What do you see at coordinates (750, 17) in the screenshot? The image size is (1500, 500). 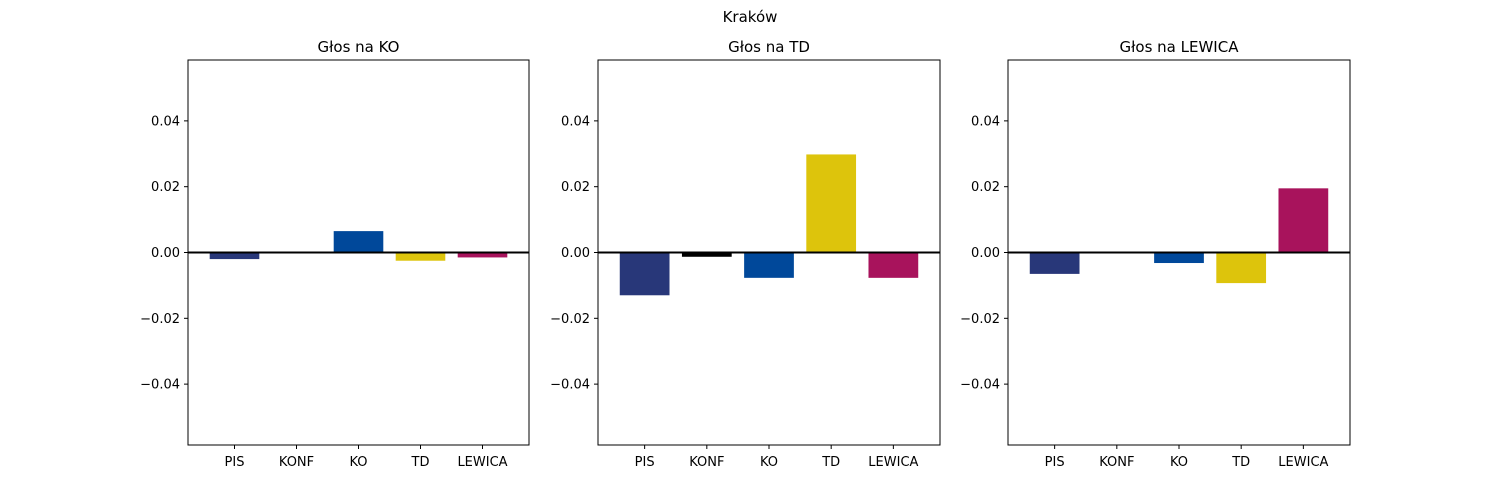 I see `figure-suptitle: Kraków` at bounding box center [750, 17].